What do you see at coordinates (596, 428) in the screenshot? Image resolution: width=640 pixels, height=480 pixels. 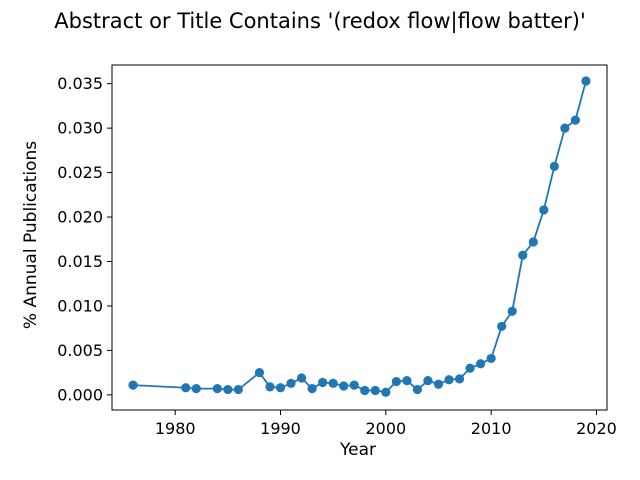 I see `x-tick-label: 2020` at bounding box center [596, 428].